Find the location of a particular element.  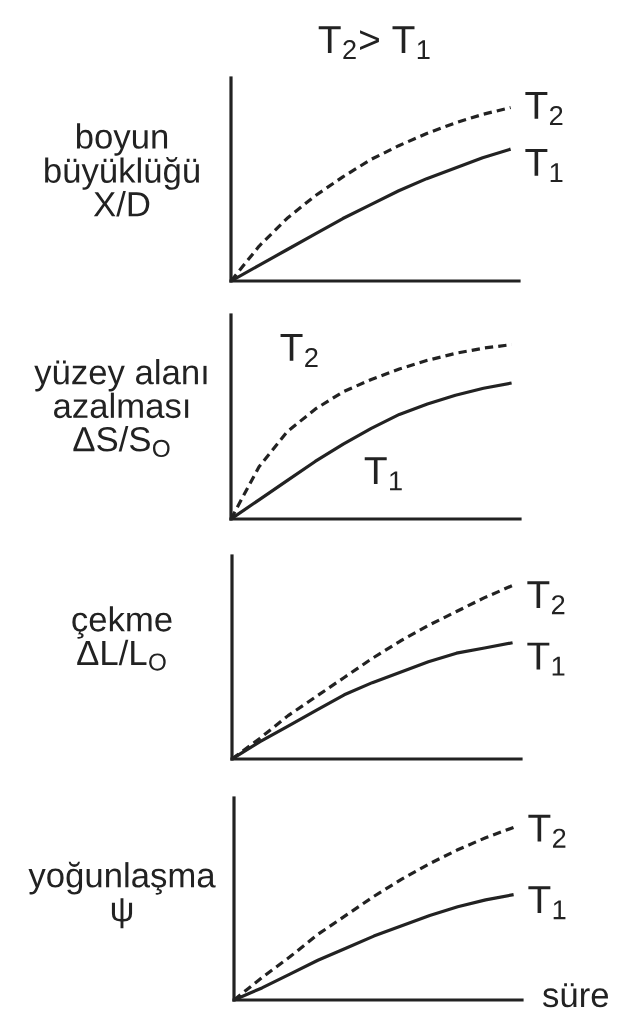

y-axis-title: çekme ΔL/L$_{O}$ is located at coordinates (122, 638).